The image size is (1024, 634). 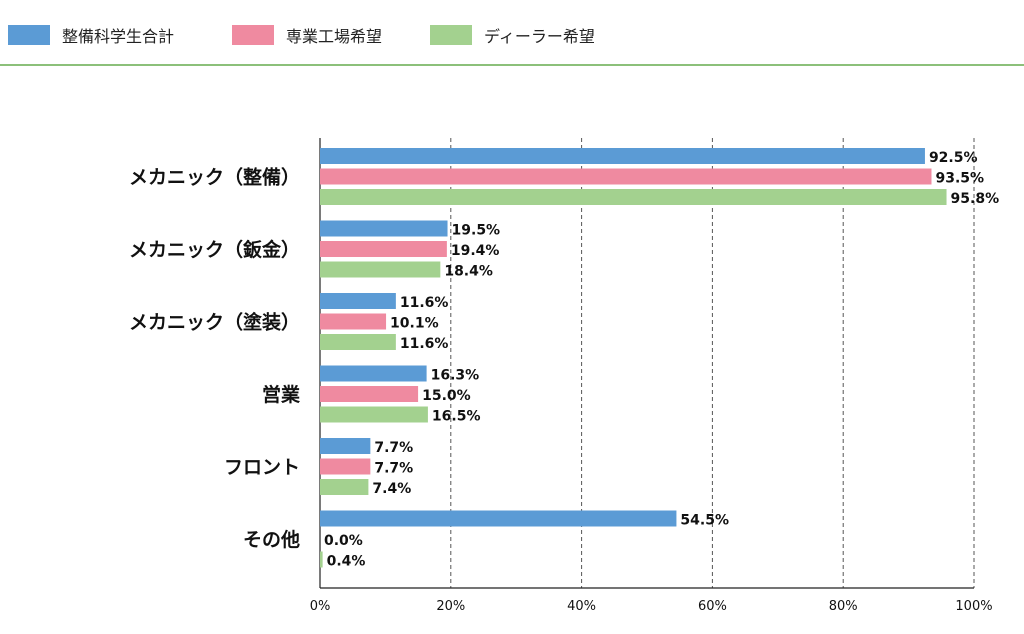 What do you see at coordinates (456, 417) in the screenshot?
I see `value-label-s3-c3: 16.5%` at bounding box center [456, 417].